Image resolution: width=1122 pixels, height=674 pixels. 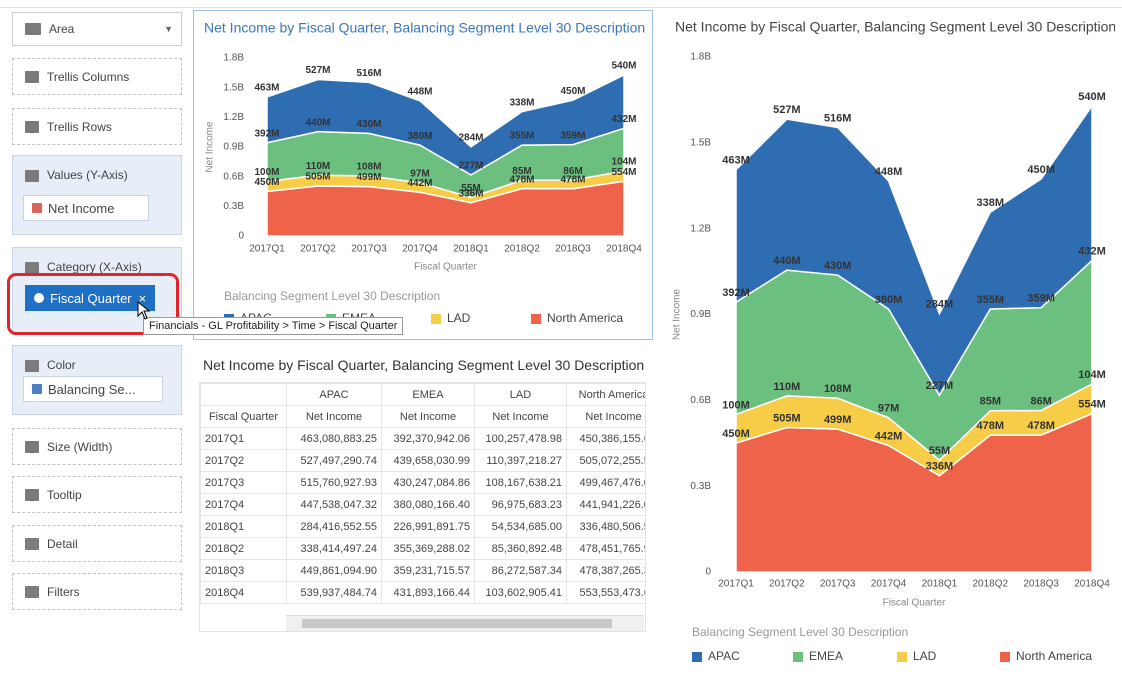 What do you see at coordinates (334, 504) in the screenshot?
I see `value-cell: 447,538,047.32` at bounding box center [334, 504].